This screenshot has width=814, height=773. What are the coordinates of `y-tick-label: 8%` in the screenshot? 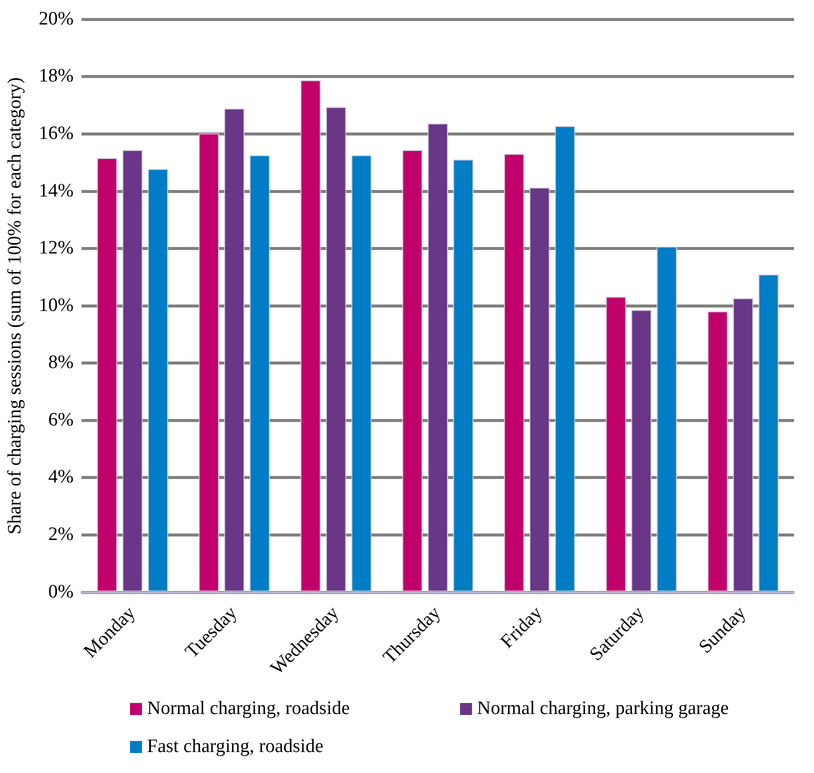 It's located at (61, 363).